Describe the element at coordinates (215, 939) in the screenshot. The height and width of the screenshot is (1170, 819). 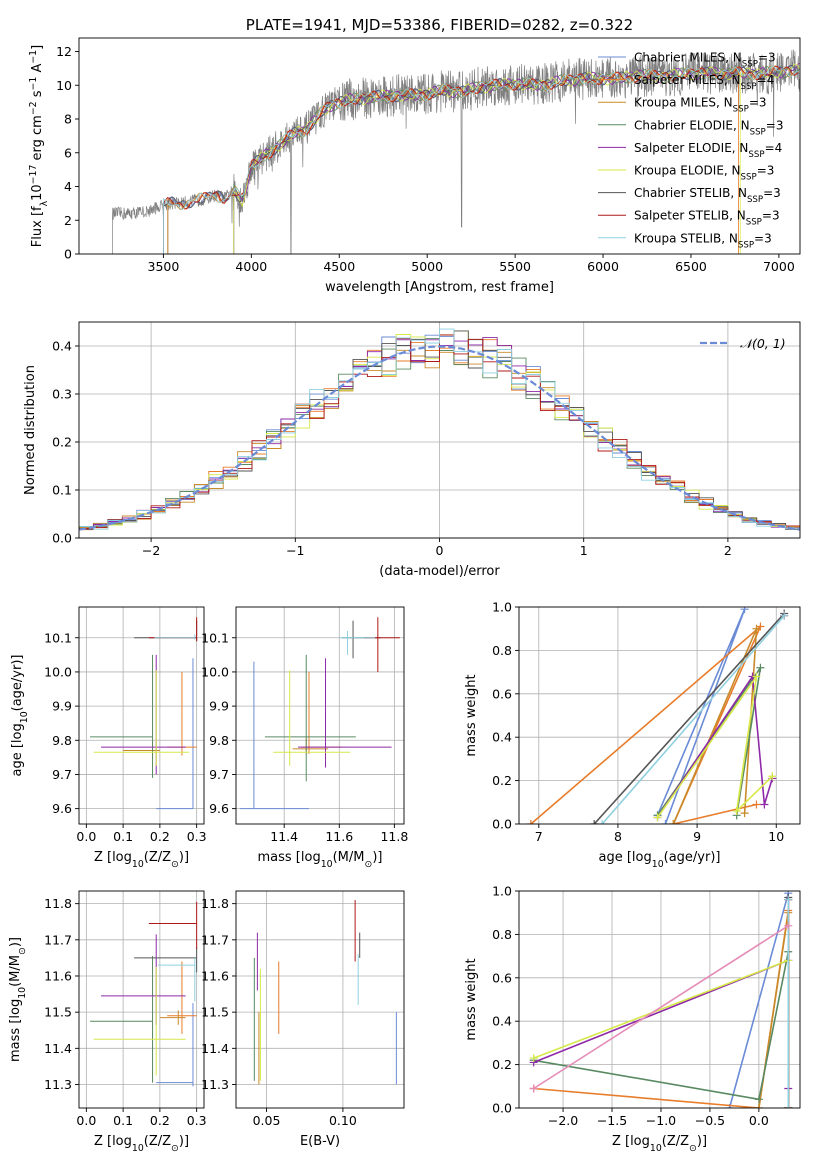
I see `y-tick-label: 11.7` at that location.